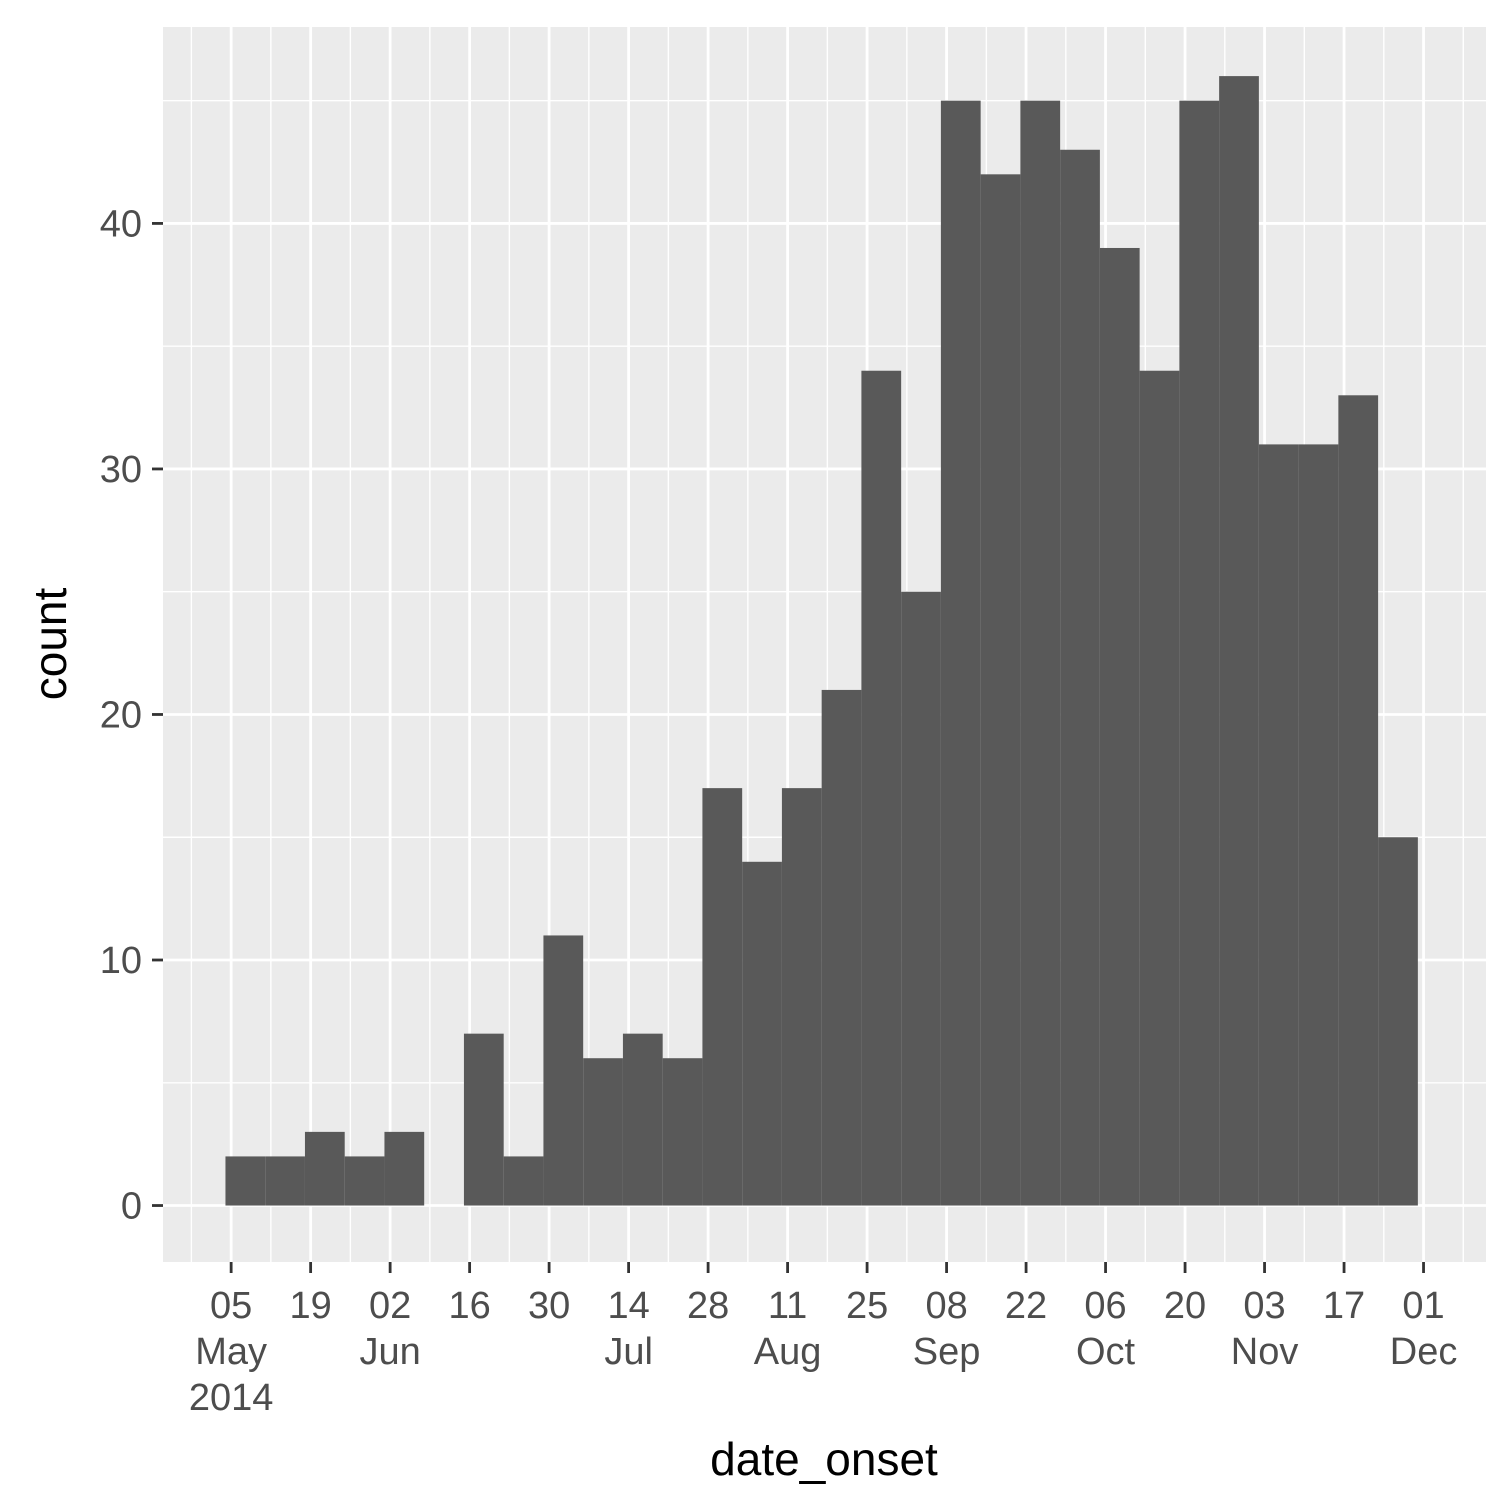 The width and height of the screenshot is (1512, 1512). What do you see at coordinates (549, 1306) in the screenshot?
I see `x-tick-label: 30` at bounding box center [549, 1306].